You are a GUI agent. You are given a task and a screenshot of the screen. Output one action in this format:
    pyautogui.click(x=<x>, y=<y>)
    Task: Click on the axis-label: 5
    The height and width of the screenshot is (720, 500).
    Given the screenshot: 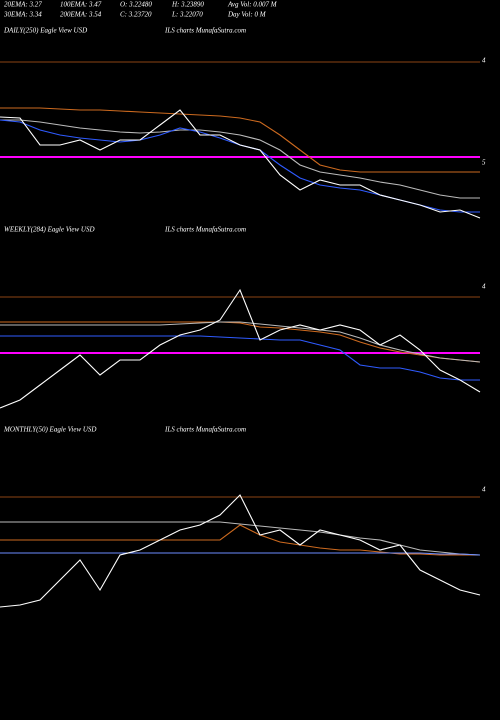 What is the action you would take?
    pyautogui.click(x=484, y=163)
    